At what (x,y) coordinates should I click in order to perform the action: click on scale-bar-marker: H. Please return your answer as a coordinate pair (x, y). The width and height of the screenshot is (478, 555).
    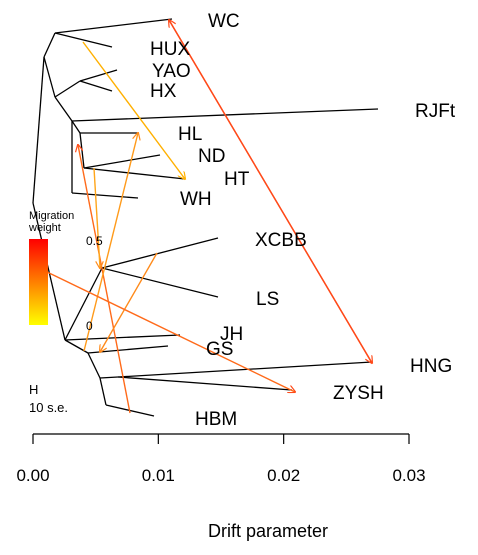
    Looking at the image, I should click on (33, 389).